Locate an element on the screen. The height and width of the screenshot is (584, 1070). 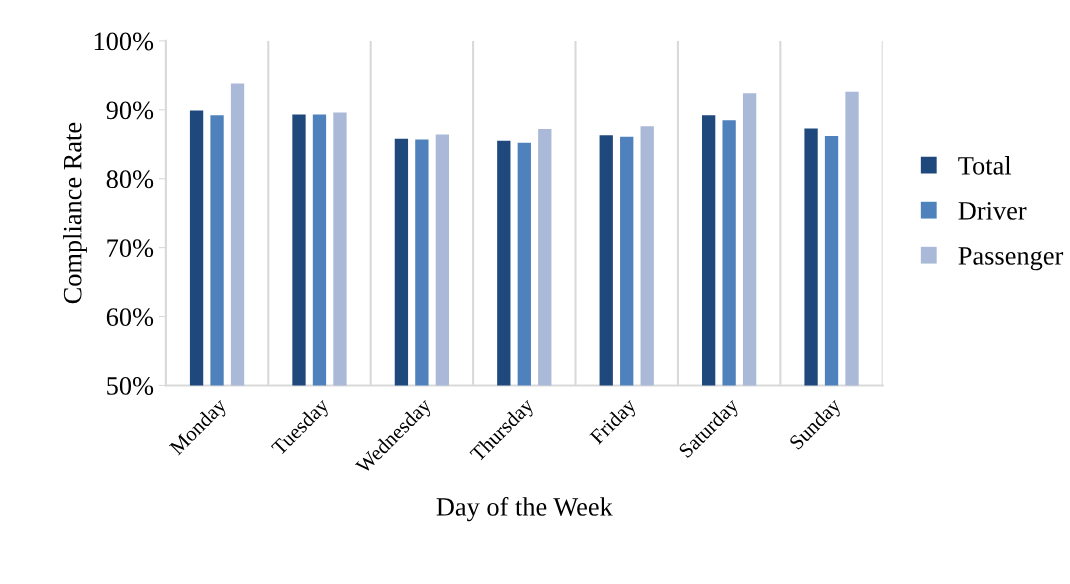
y-tick-label: 70% is located at coordinates (130, 248).